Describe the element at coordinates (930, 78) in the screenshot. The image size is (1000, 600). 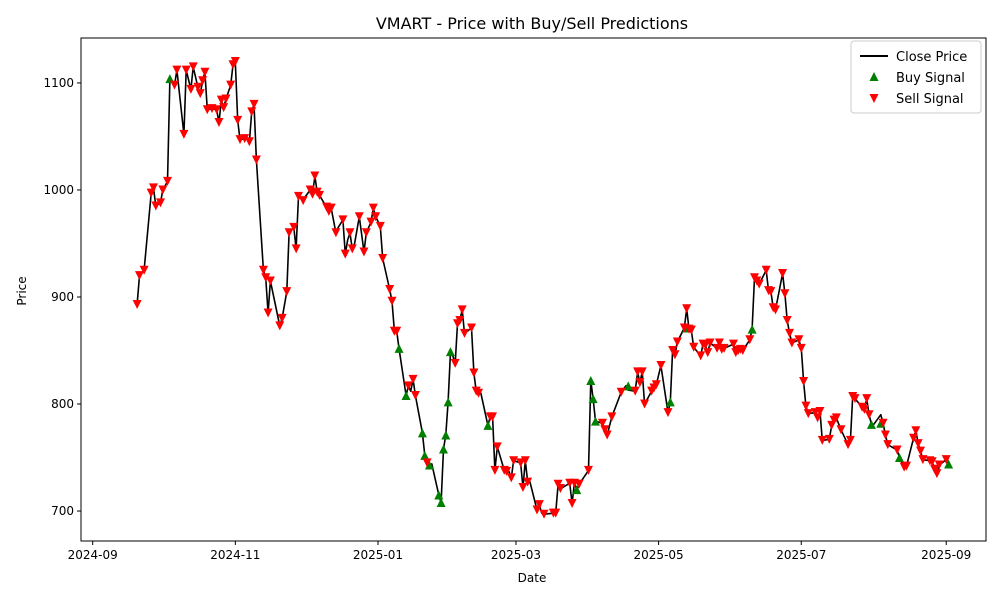
I see `legend-label-buy: Buy Signal` at that location.